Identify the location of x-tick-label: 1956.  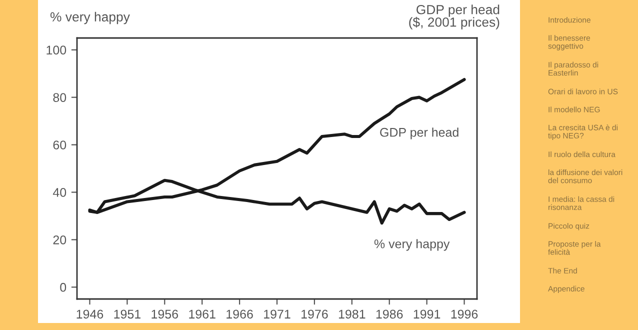
(165, 314).